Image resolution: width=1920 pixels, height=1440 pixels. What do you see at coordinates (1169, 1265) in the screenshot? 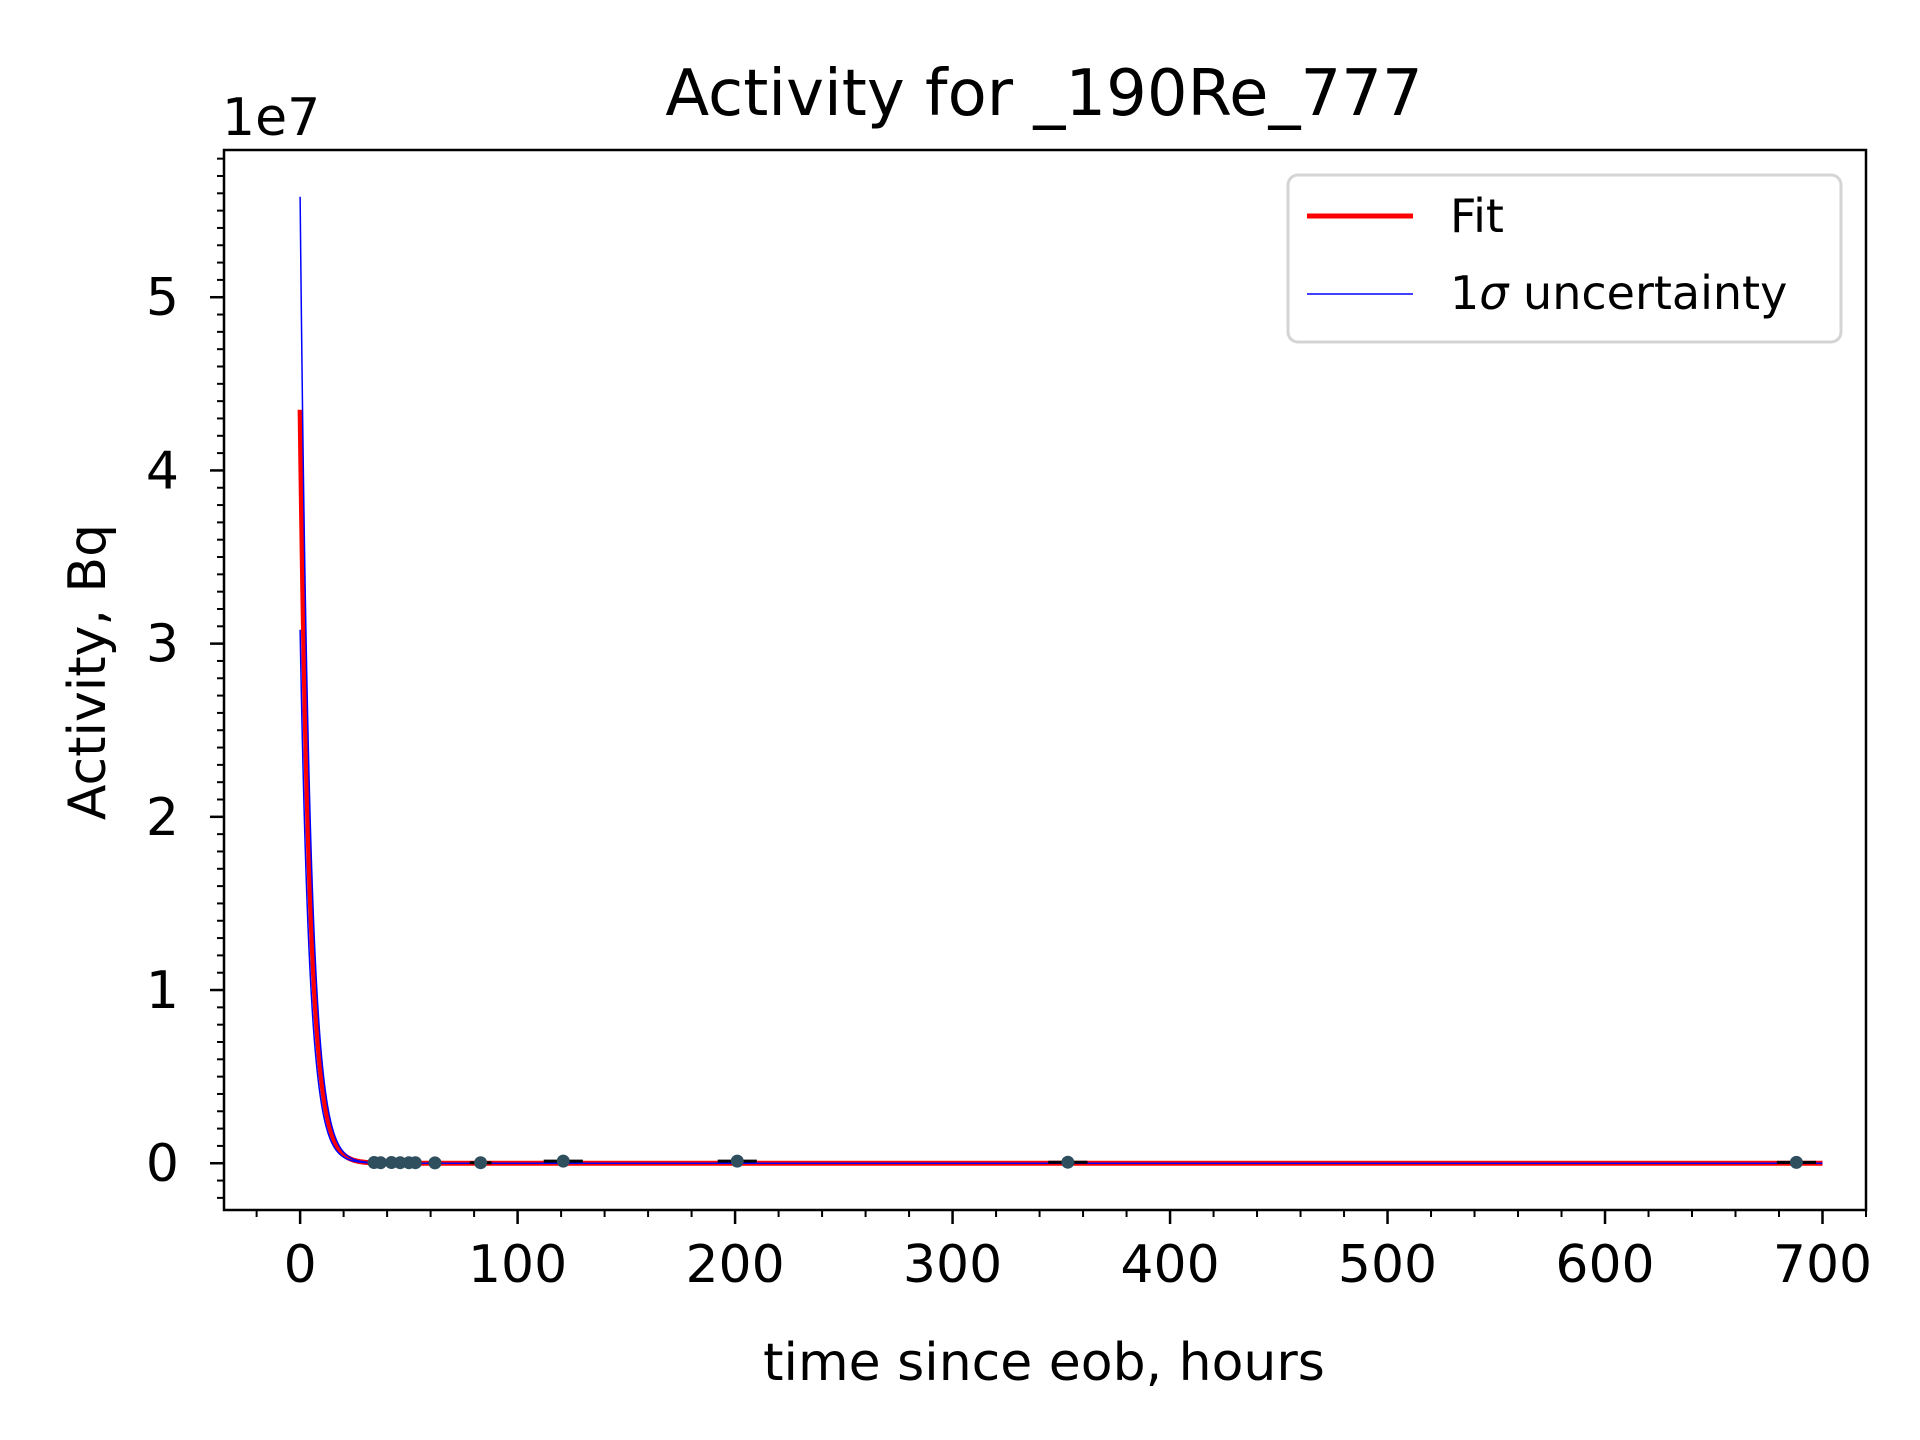
I see `x-tick-label: 400` at bounding box center [1169, 1265].